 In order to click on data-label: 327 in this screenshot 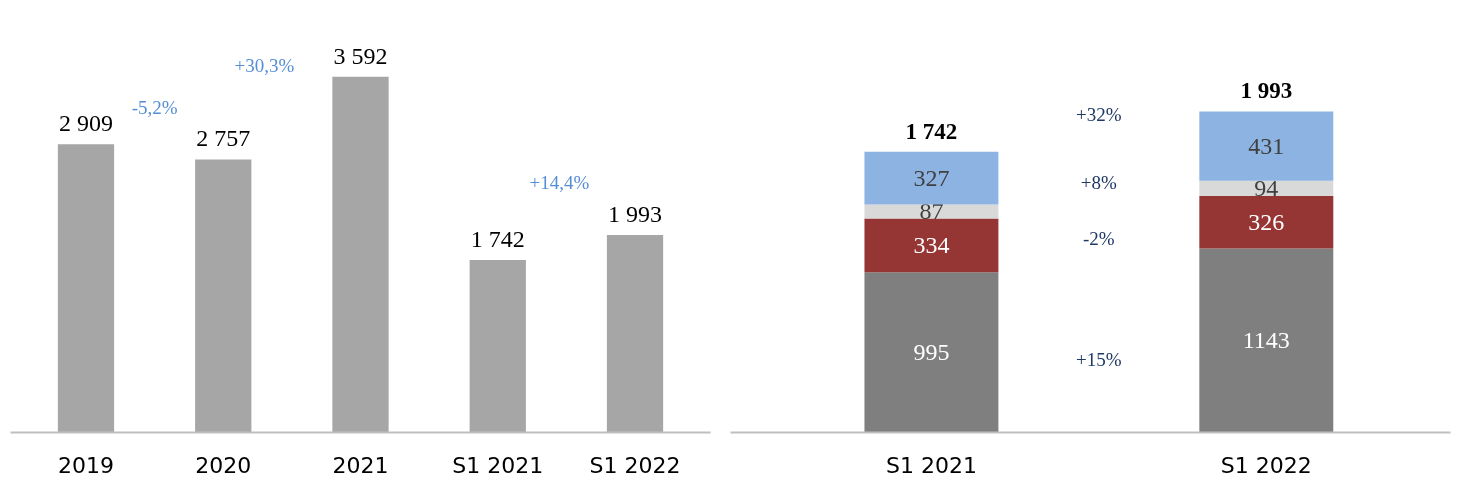, I will do `click(931, 177)`.